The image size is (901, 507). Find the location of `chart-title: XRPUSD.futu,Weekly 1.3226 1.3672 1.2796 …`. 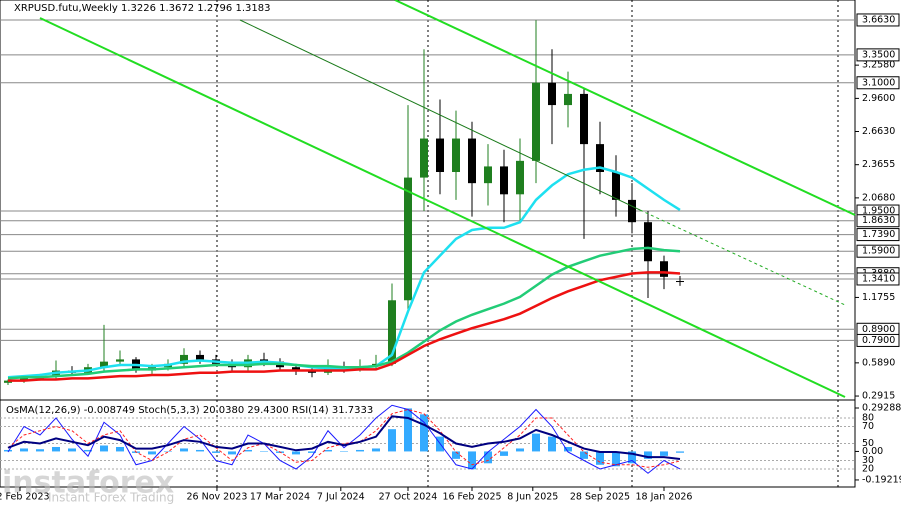

chart-title: XRPUSD.futu,Weekly 1.3226 1.3672 1.2796 … is located at coordinates (142, 8).